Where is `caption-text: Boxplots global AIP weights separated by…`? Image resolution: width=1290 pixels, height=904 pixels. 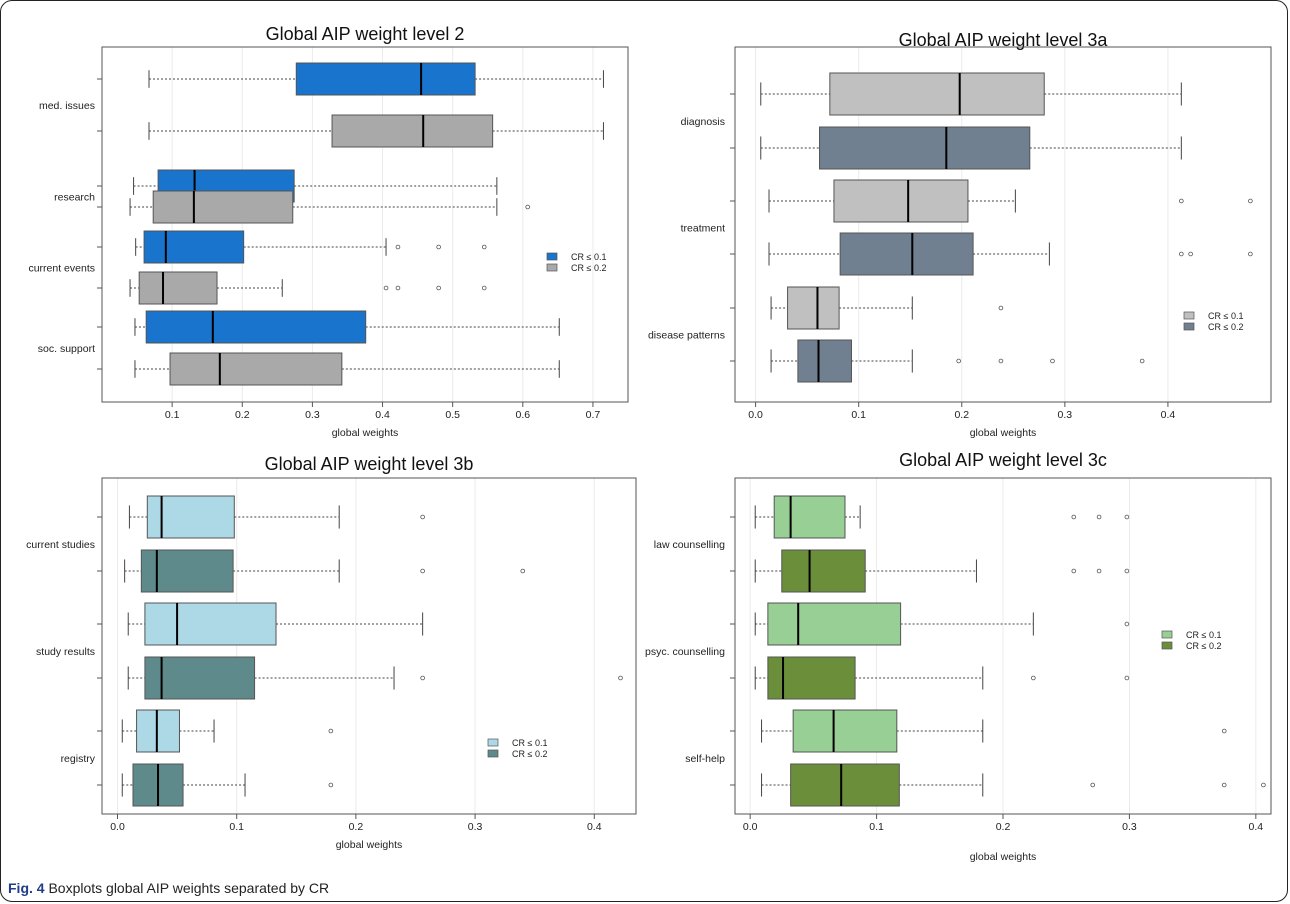
caption-text: Boxplots global AIP weights separated by… is located at coordinates (189, 888).